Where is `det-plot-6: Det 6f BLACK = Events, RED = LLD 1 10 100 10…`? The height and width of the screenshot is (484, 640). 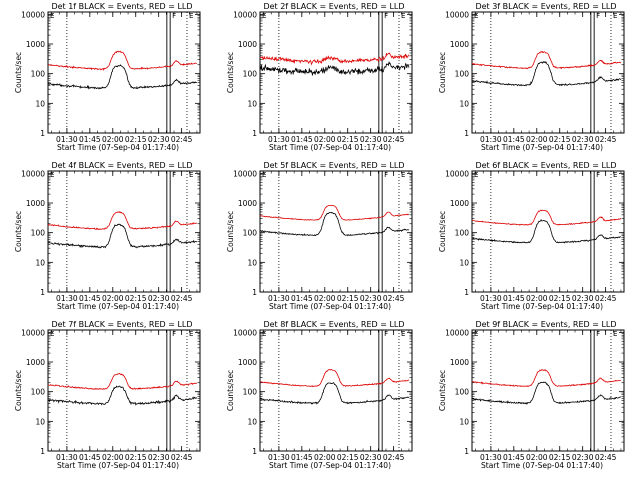 det-plot-6: Det 6f BLACK = Events, RED = LLD 1 10 100 10… is located at coordinates (531, 236).